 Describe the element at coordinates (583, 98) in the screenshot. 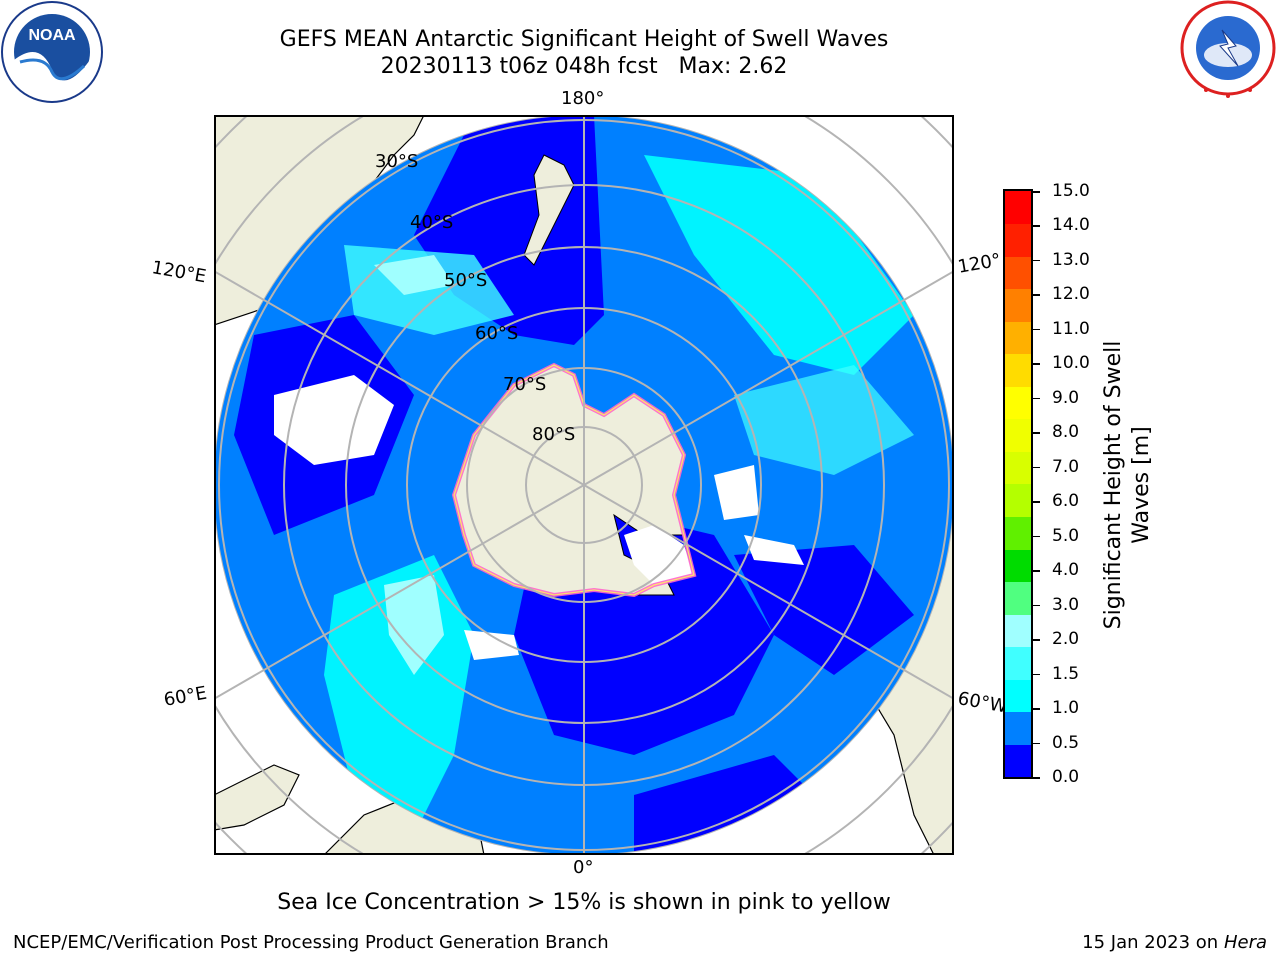

I see `lon-label-180: 180°` at that location.